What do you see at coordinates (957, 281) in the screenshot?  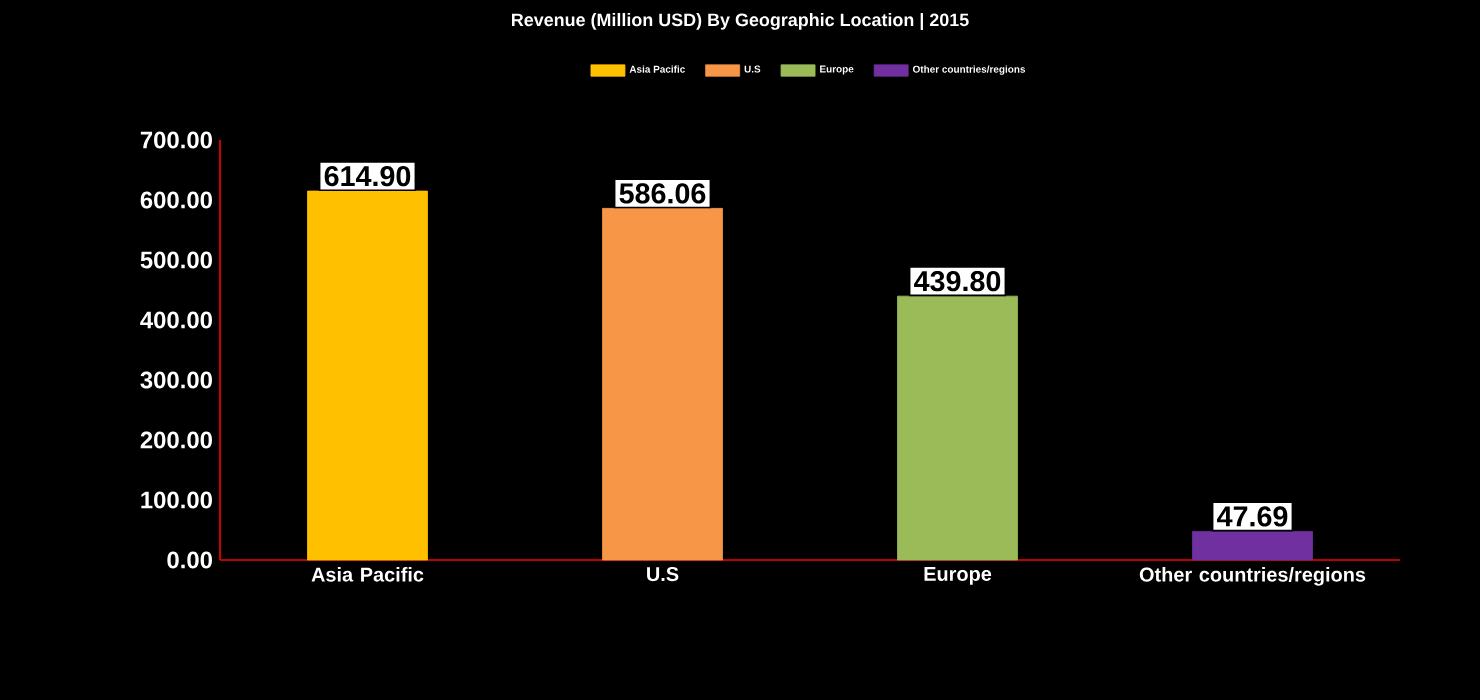 I see `data-label: 439.80` at bounding box center [957, 281].